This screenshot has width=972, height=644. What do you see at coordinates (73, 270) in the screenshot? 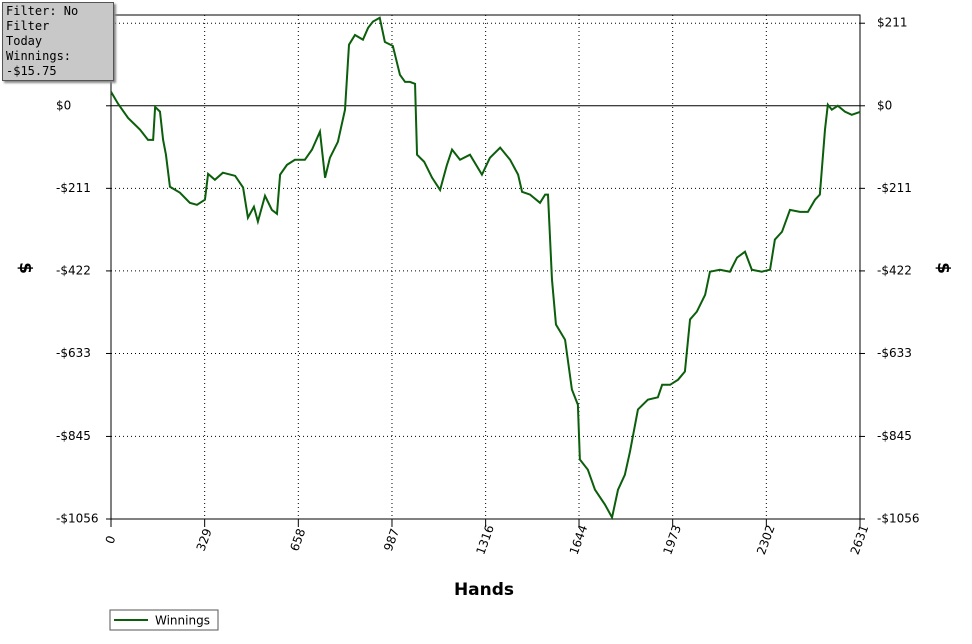
I see `y-tick-label: -$422` at bounding box center [73, 270].